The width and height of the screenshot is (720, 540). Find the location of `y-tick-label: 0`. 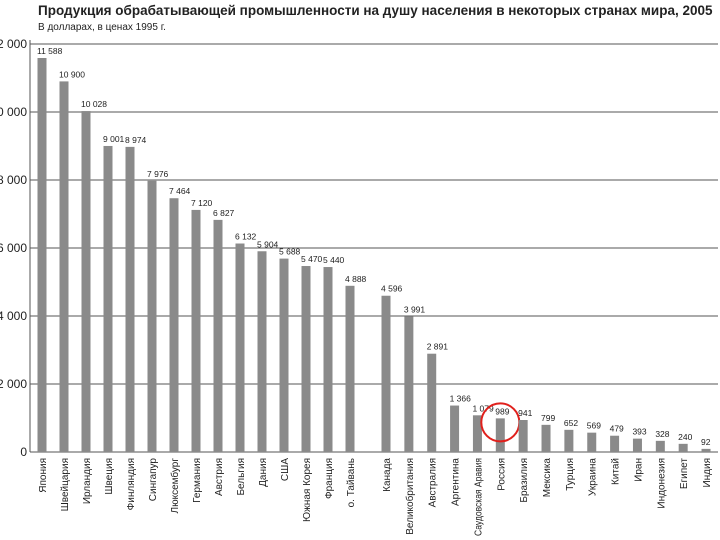

y-tick-label: 0 is located at coordinates (23, 452).